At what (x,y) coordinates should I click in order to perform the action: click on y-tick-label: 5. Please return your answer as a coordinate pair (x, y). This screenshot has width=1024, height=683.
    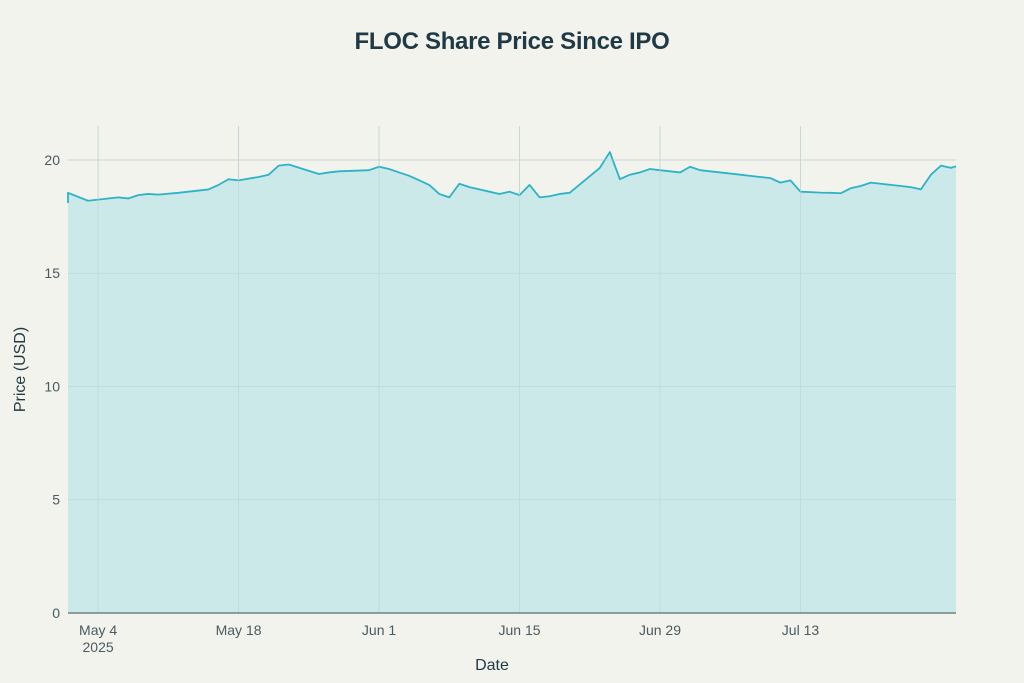
    Looking at the image, I should click on (56, 500).